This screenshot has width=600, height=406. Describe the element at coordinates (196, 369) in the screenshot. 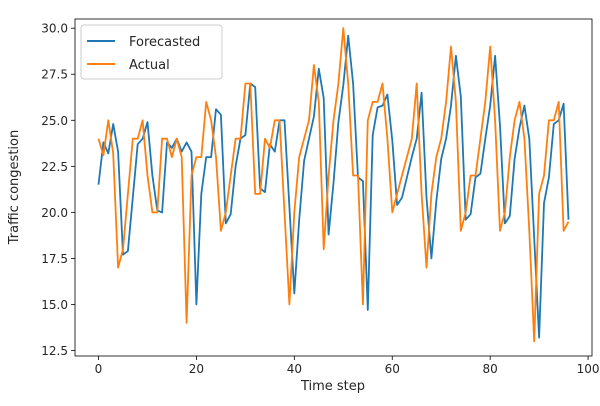

I see `x-tick-label: 20` at that location.